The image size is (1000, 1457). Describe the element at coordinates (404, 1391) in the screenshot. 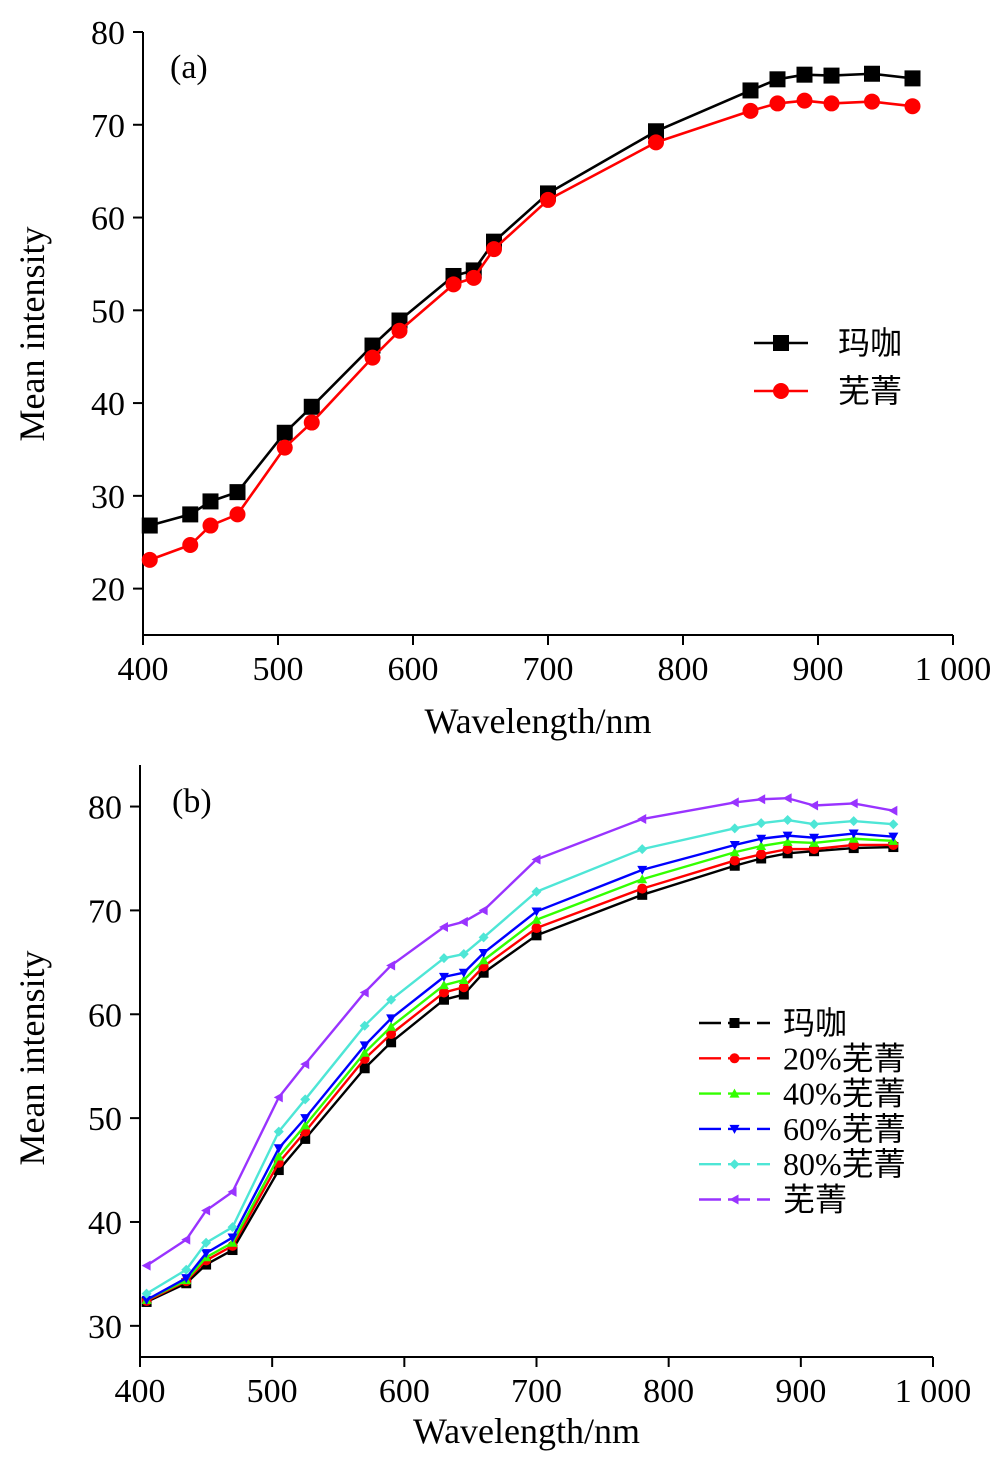

I see `x-tick-label: 600` at that location.